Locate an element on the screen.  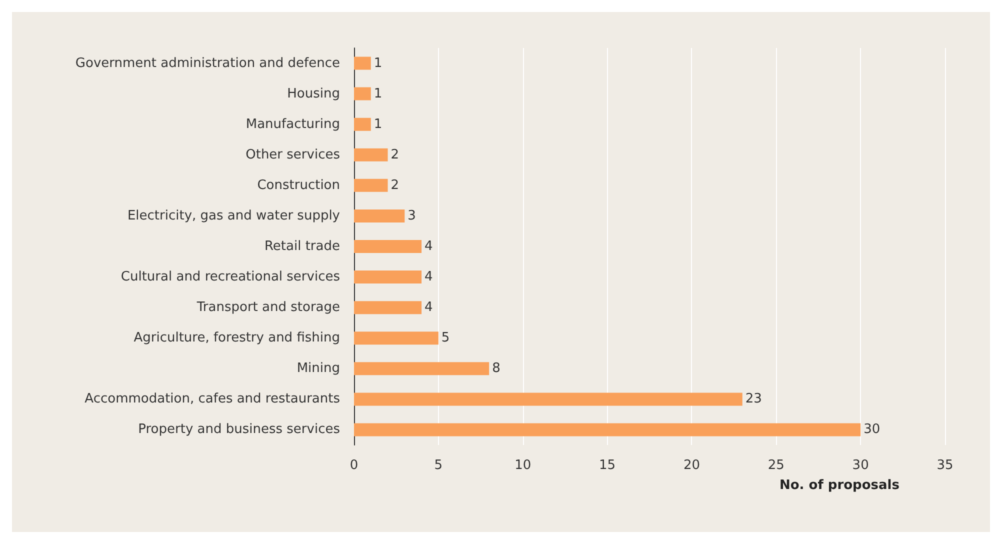
y-tick-label: Transport and storage is located at coordinates (268, 308).